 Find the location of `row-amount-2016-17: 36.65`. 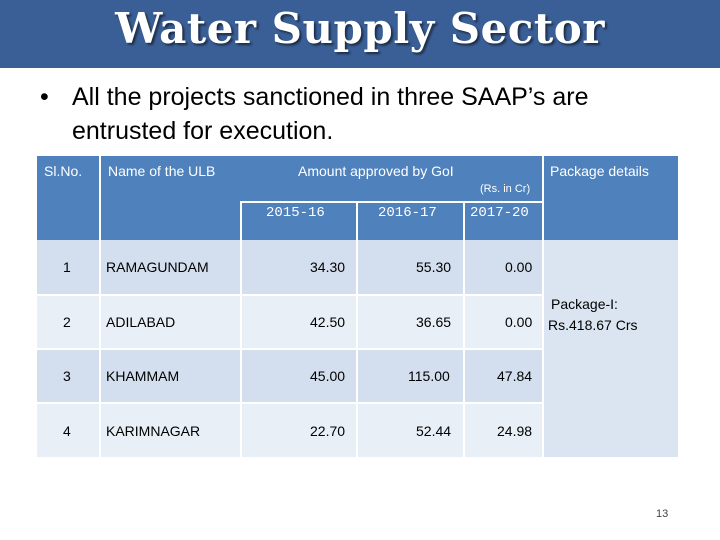

row-amount-2016-17: 36.65 is located at coordinates (434, 322).